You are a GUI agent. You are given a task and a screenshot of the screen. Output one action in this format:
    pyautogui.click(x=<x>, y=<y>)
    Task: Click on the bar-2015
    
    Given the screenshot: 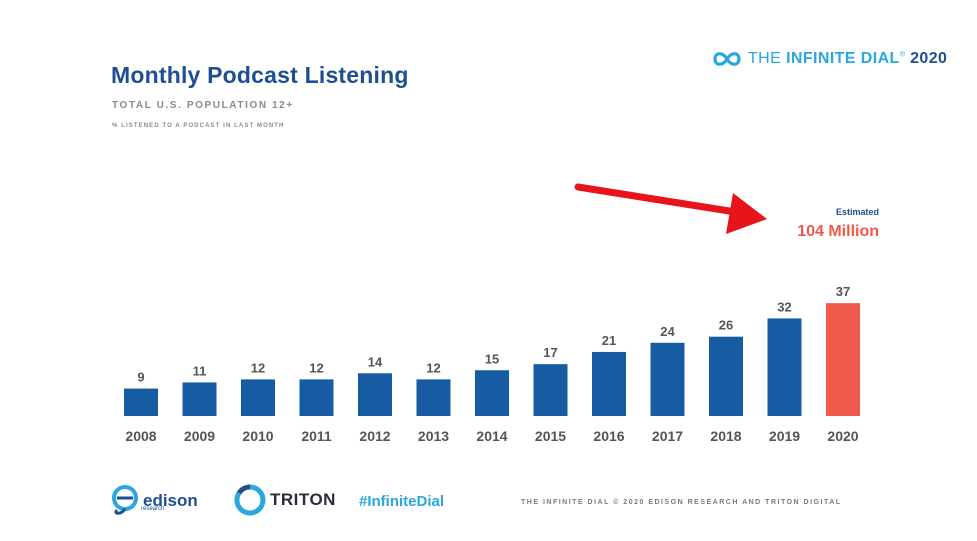 What is the action you would take?
    pyautogui.click(x=550, y=390)
    